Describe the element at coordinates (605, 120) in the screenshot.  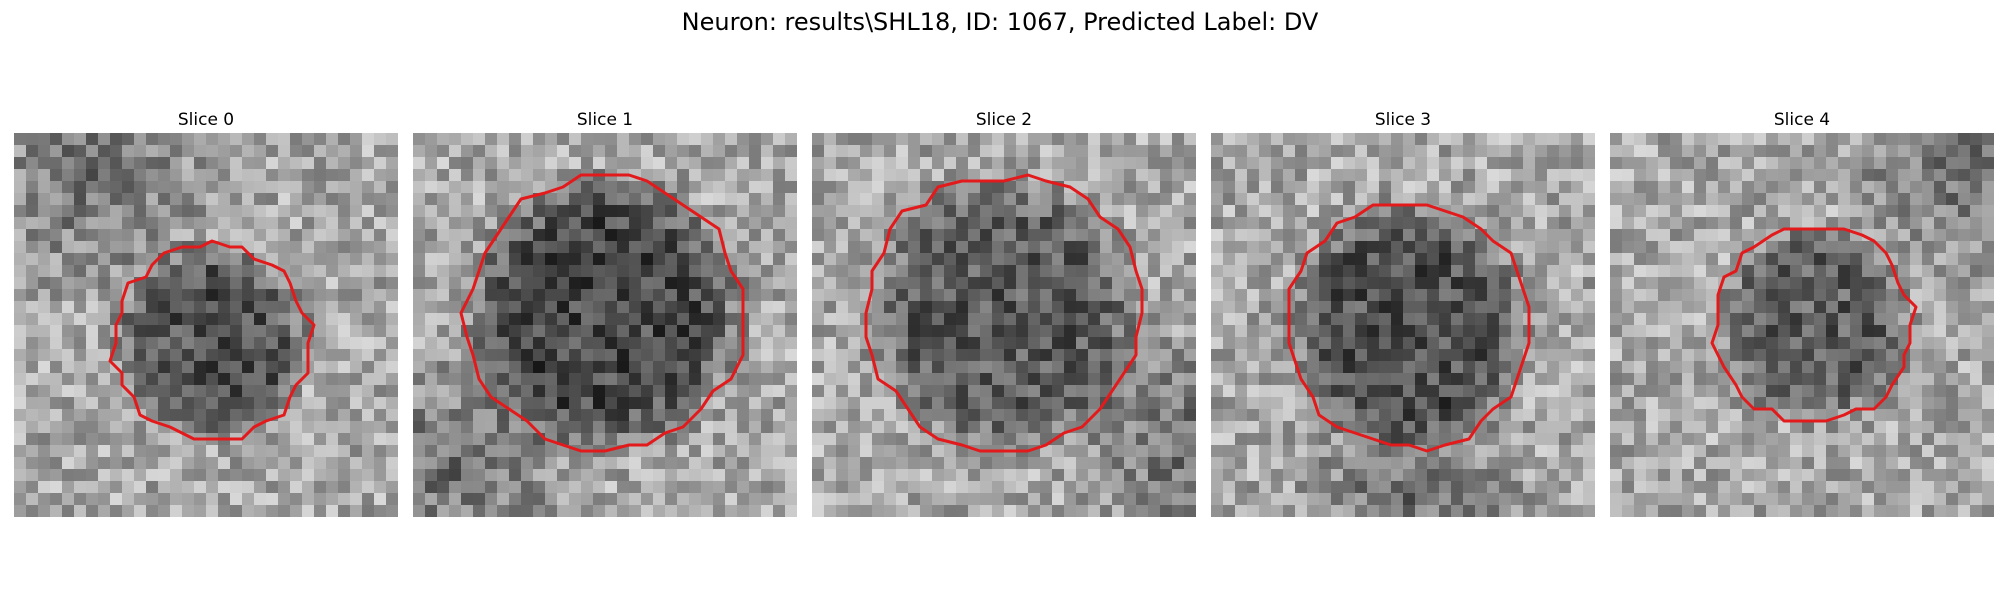
I see `slice-title: Slice 1` at that location.